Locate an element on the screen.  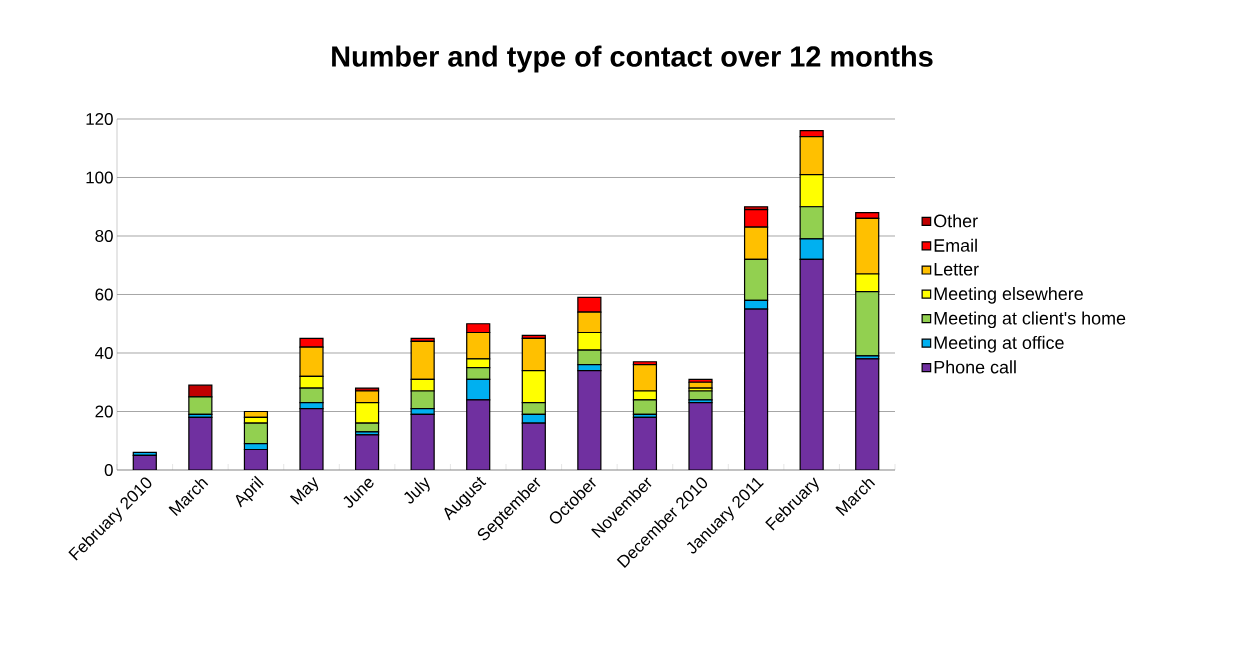
legend-label: Meeting elsewhere is located at coordinates (1008, 295).